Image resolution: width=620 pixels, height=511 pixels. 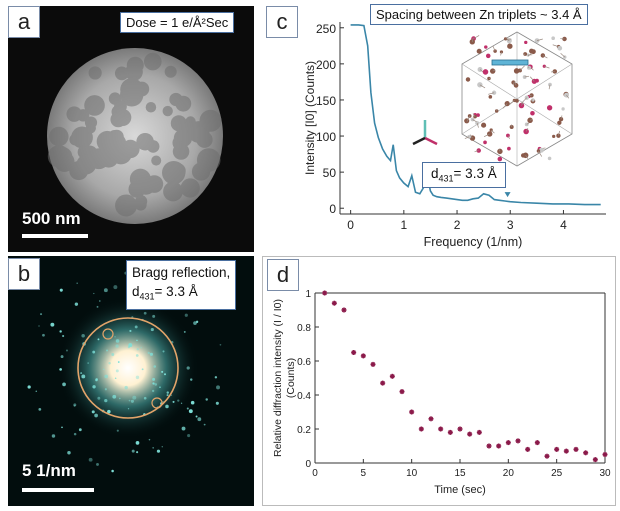 What do you see at coordinates (283, 275) in the screenshot?
I see `panel-d-letter: d` at bounding box center [283, 275].